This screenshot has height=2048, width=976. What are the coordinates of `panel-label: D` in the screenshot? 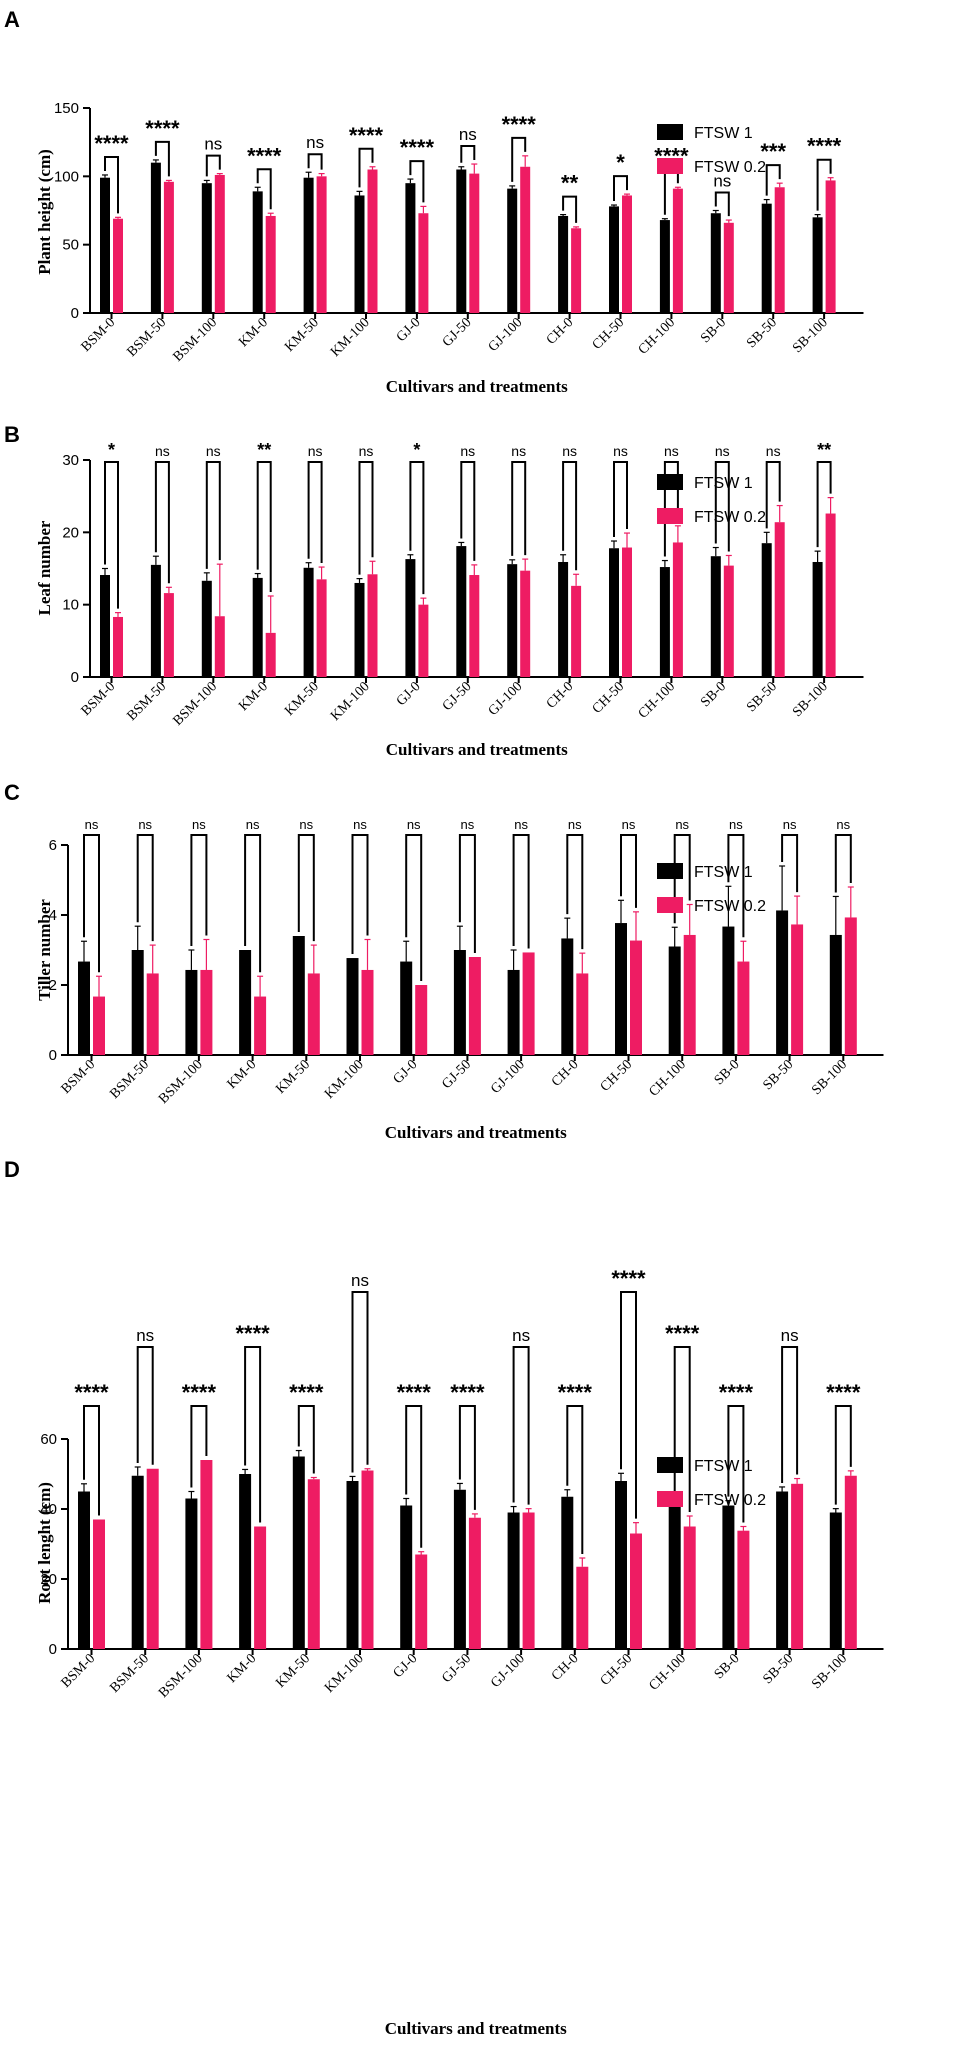 It's located at (12, 1169).